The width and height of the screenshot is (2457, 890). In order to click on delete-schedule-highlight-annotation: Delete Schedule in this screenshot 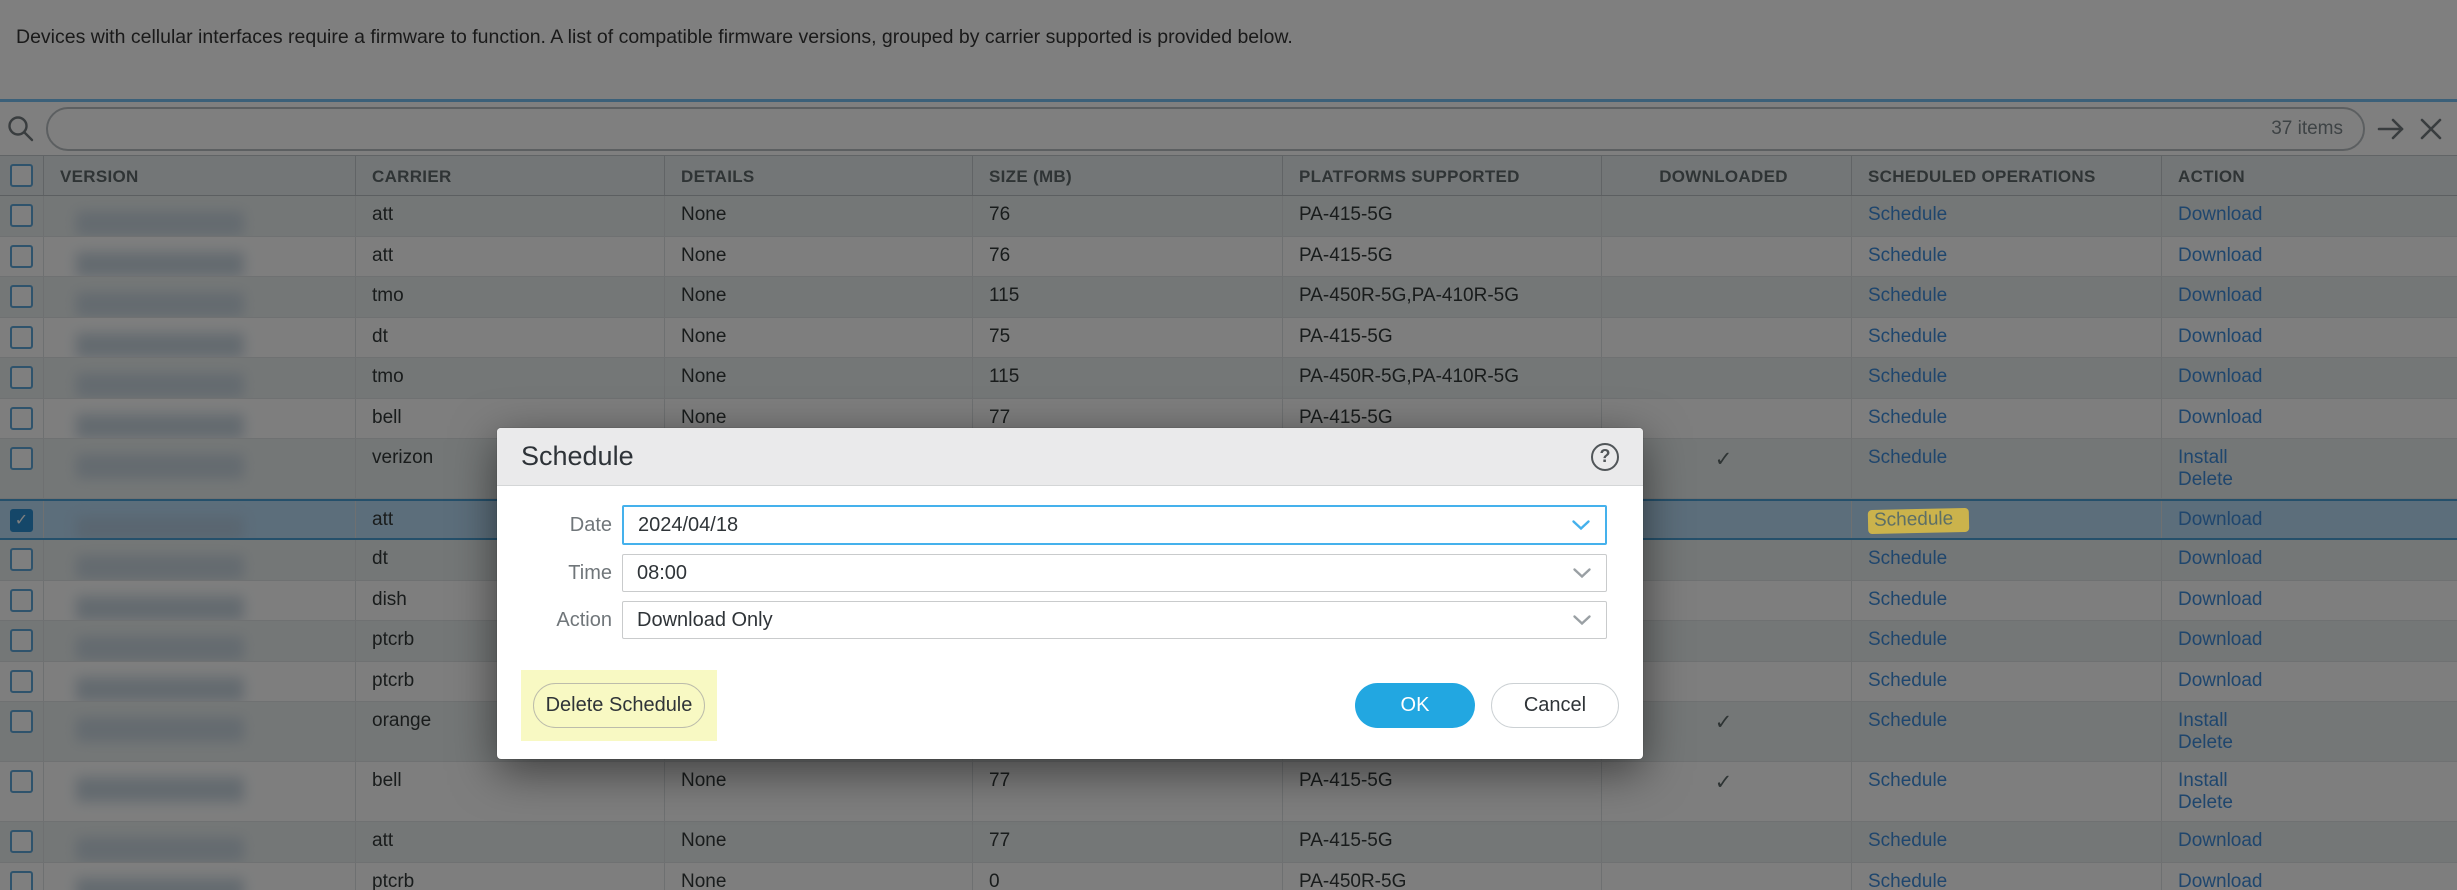, I will do `click(619, 705)`.